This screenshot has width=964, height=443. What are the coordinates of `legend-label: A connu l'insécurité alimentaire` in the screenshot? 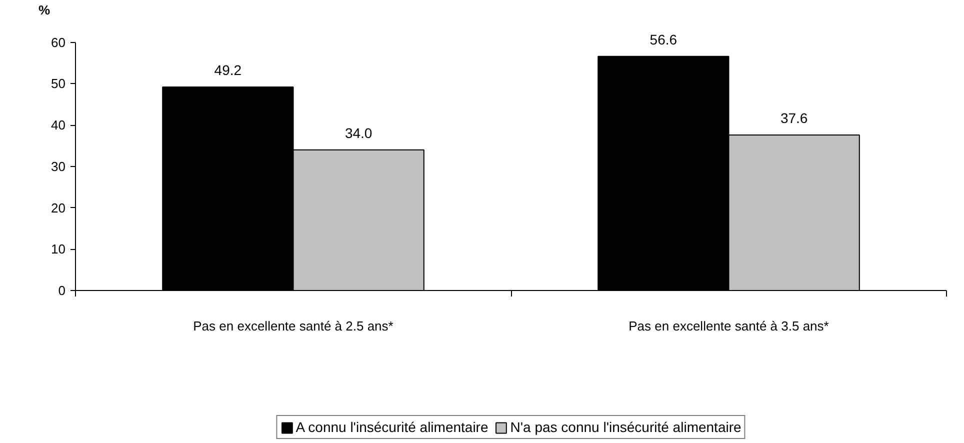 It's located at (392, 427).